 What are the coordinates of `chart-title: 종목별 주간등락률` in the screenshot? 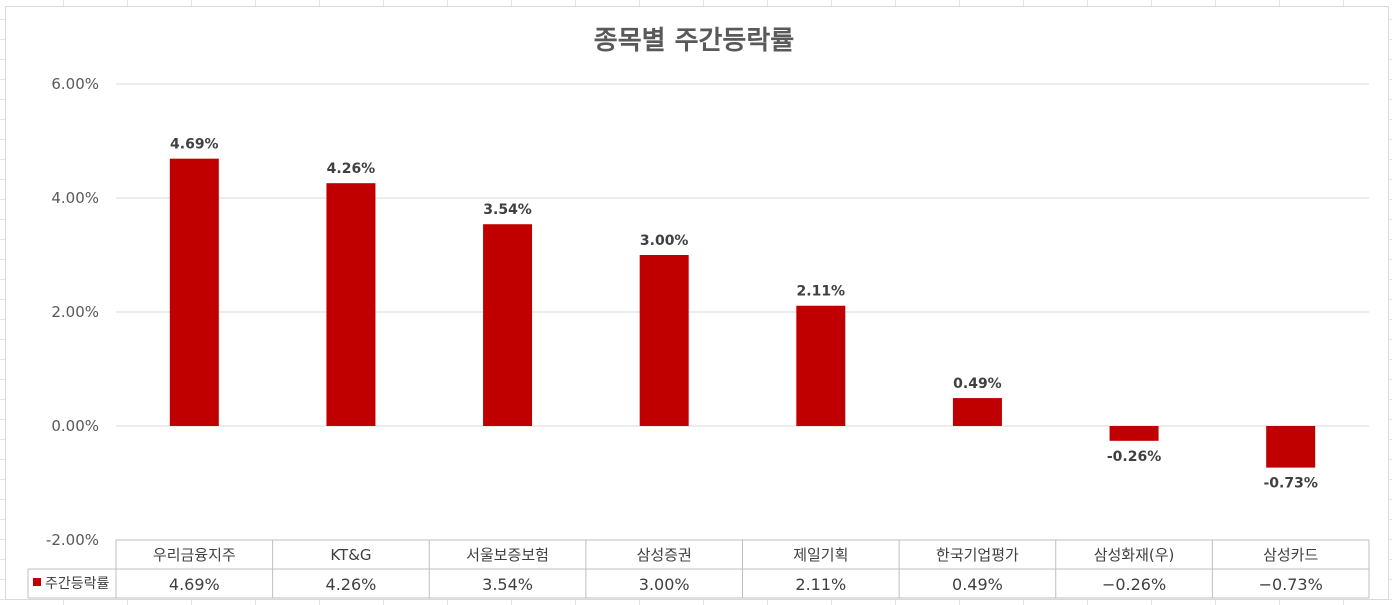 It's located at (694, 41).